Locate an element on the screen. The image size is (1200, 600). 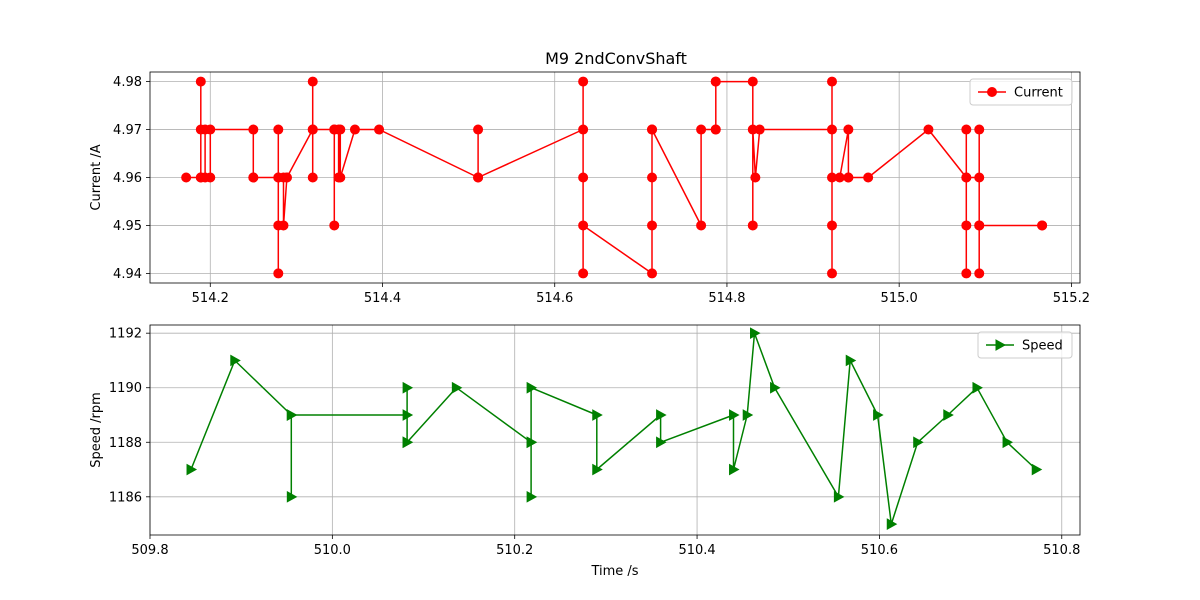
speed-x-tick-label: 510.6 is located at coordinates (879, 550).